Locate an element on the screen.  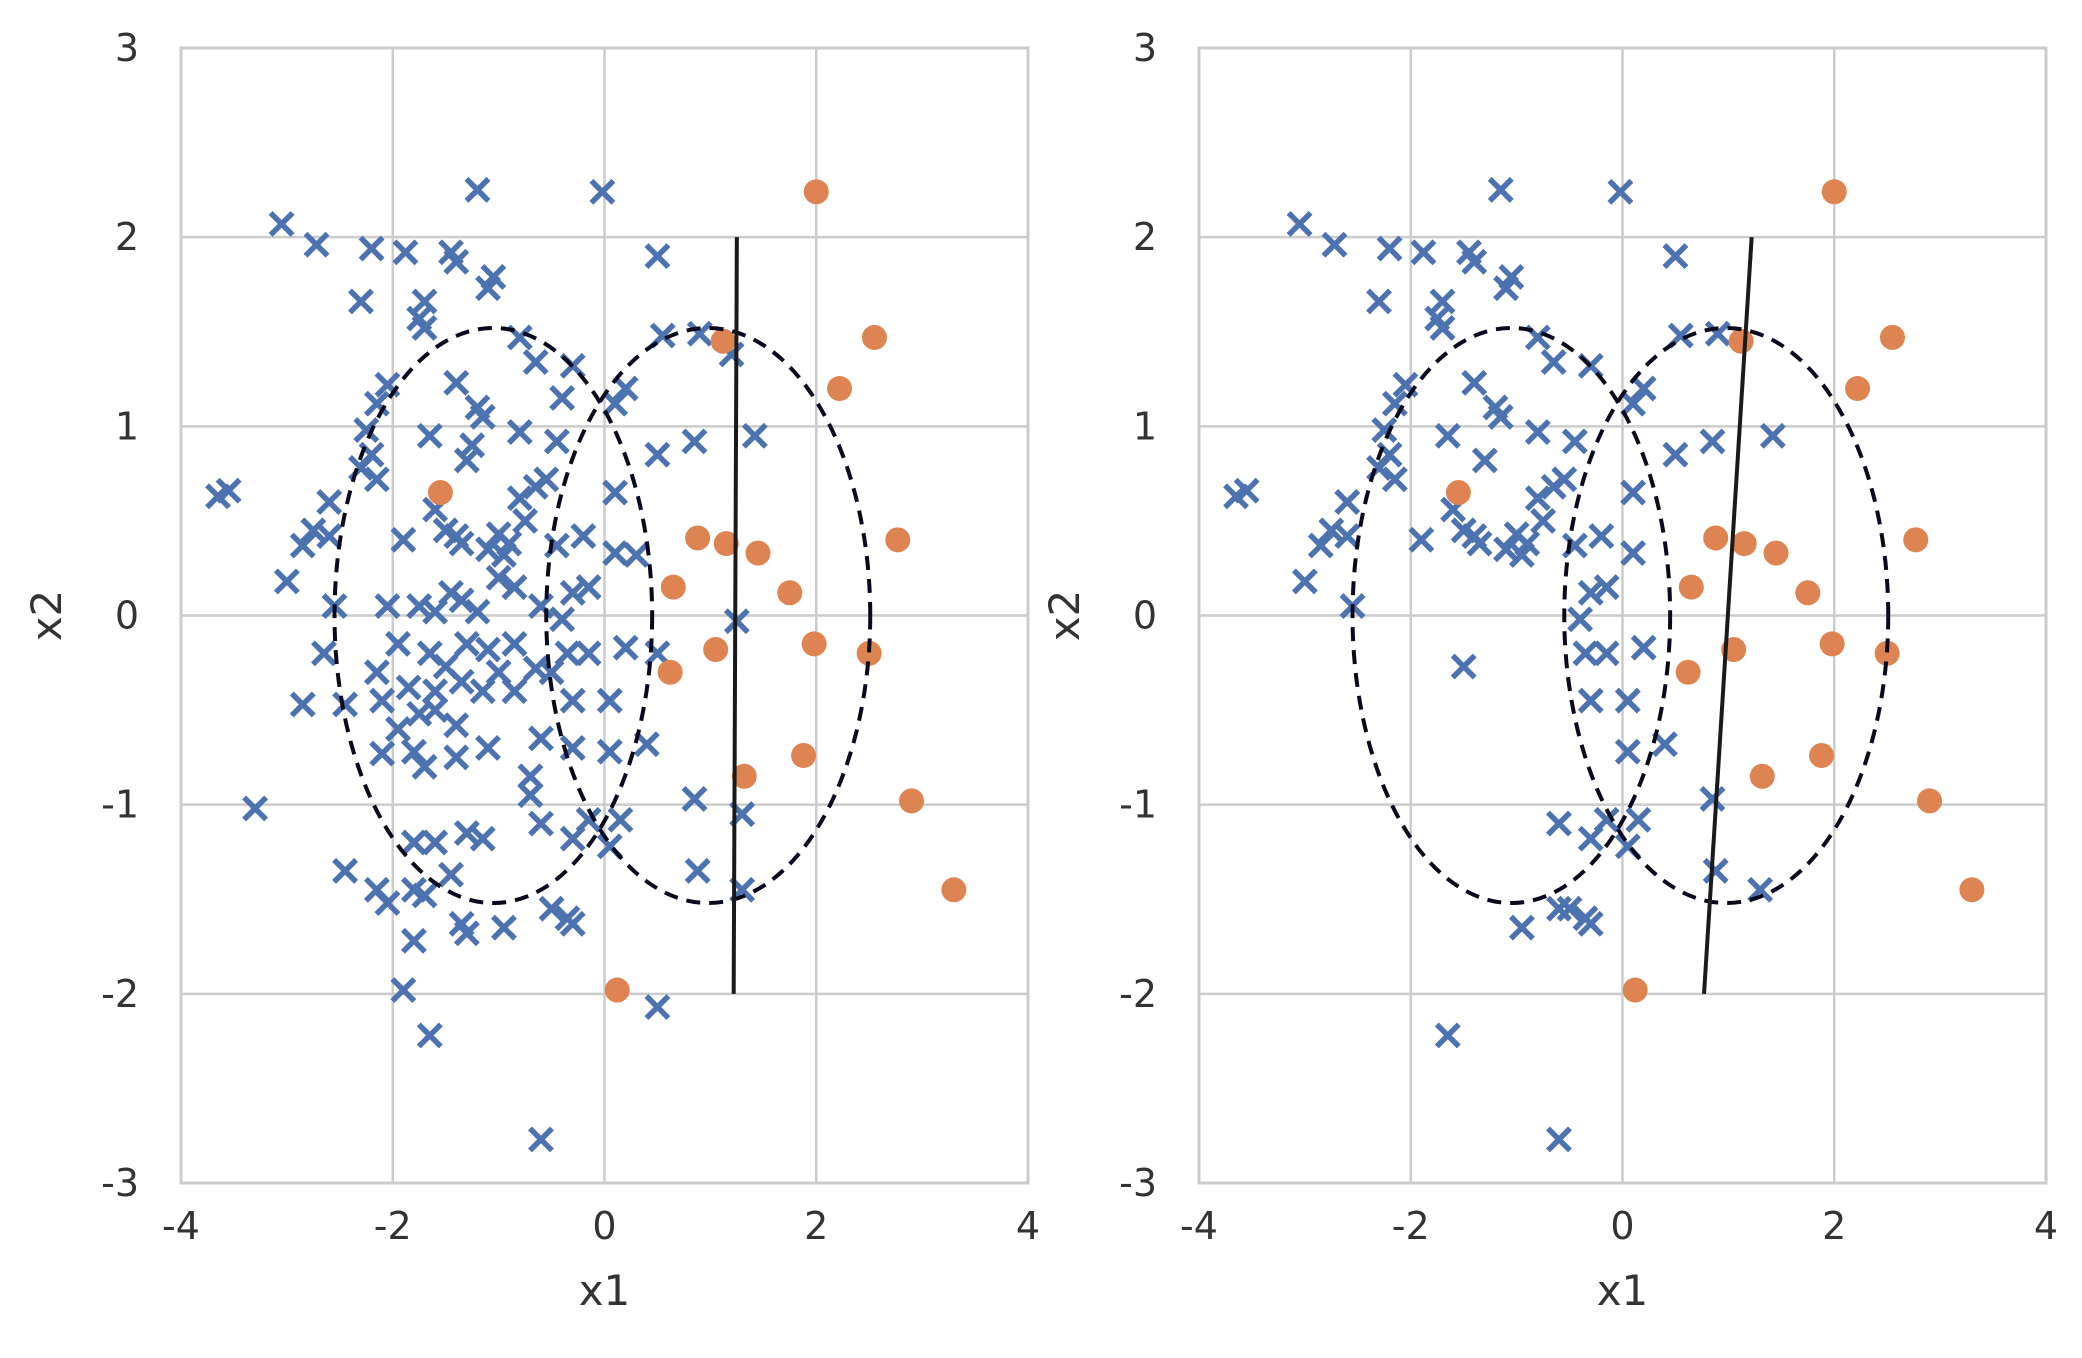
y-tick-label: 3 is located at coordinates (127, 48).